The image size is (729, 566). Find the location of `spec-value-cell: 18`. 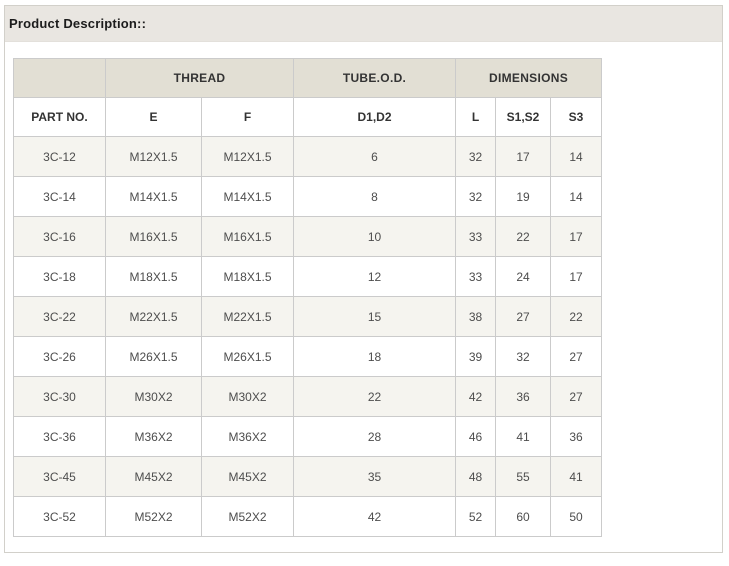

spec-value-cell: 18 is located at coordinates (374, 356).